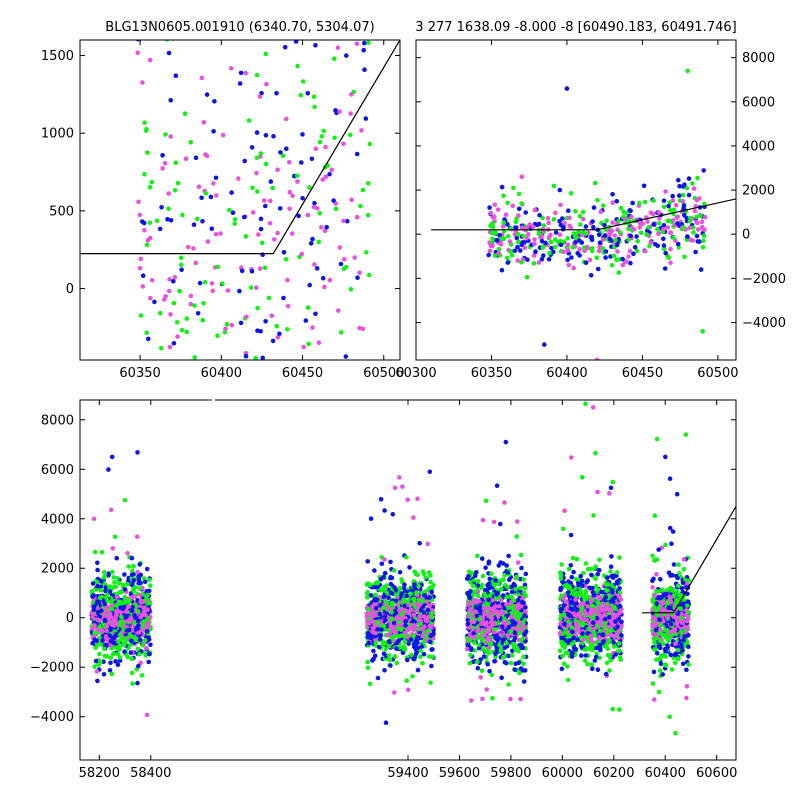  What do you see at coordinates (758, 58) in the screenshot?
I see `y-tick-label: 8000` at bounding box center [758, 58].